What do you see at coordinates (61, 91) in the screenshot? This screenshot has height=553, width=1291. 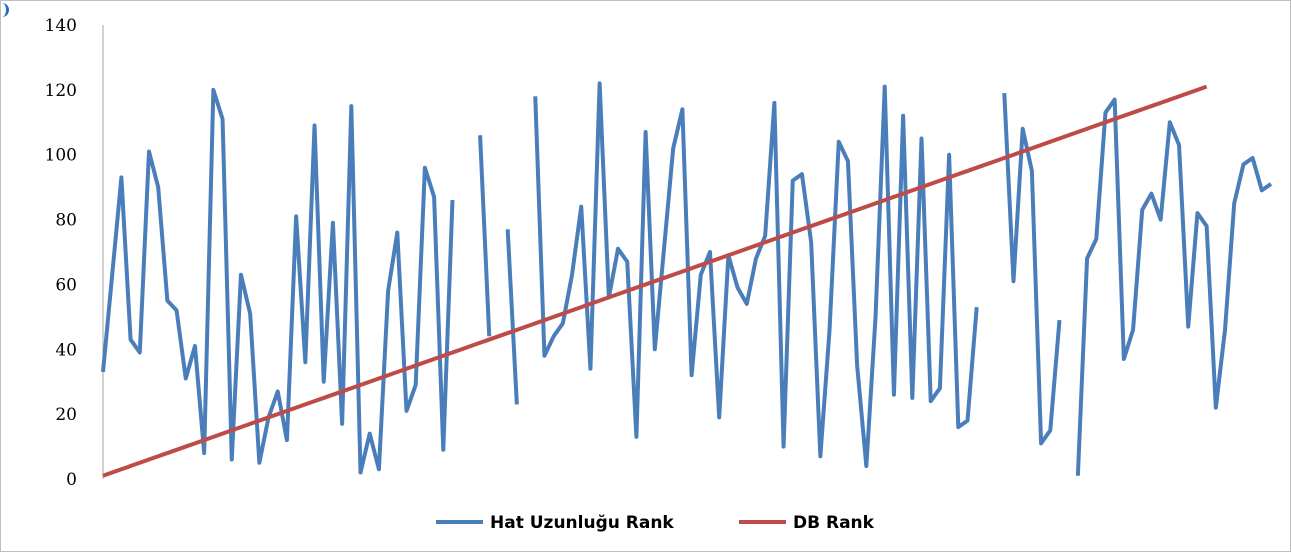 I see `y-tick-label: 120` at bounding box center [61, 91].